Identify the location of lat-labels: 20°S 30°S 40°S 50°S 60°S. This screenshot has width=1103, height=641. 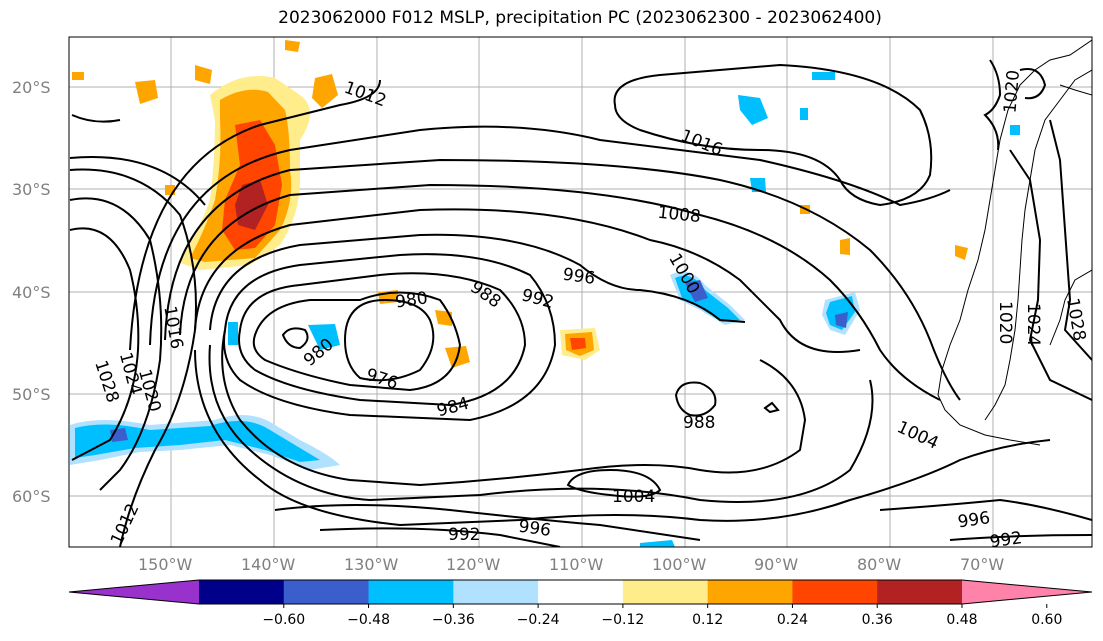
(31, 292).